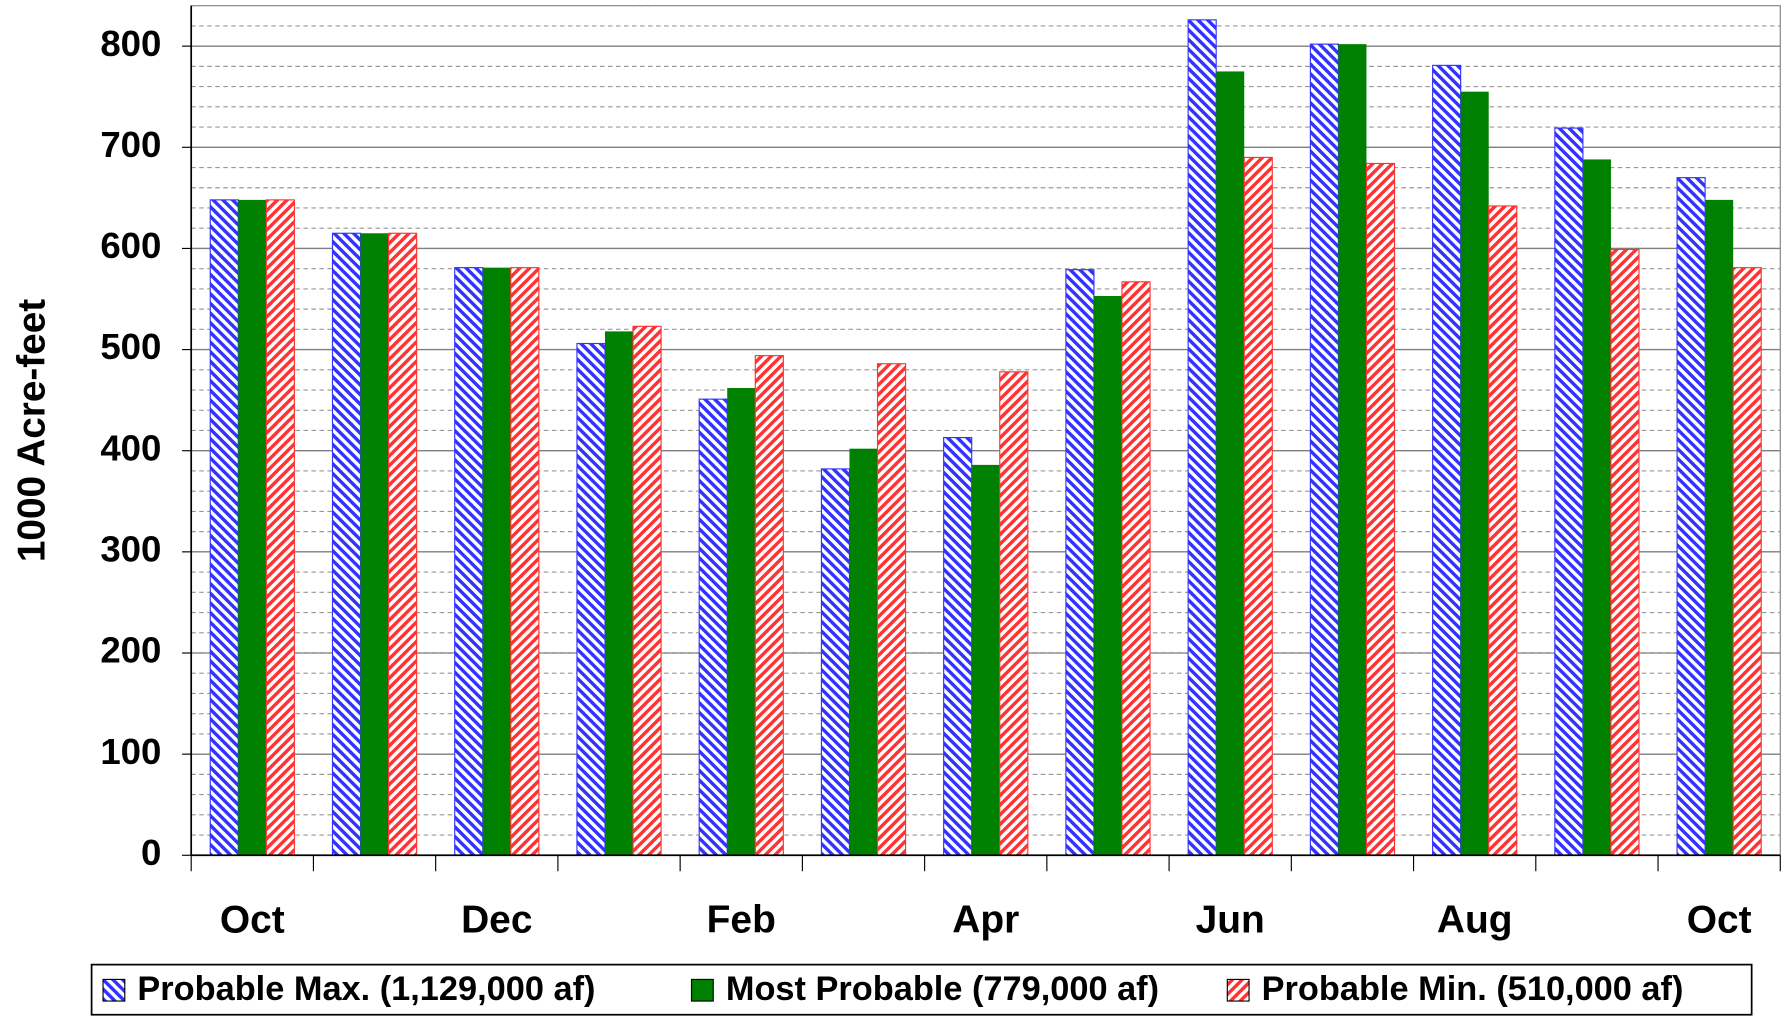  Describe the element at coordinates (496, 920) in the screenshot. I see `x-tick-label: Dec` at that location.